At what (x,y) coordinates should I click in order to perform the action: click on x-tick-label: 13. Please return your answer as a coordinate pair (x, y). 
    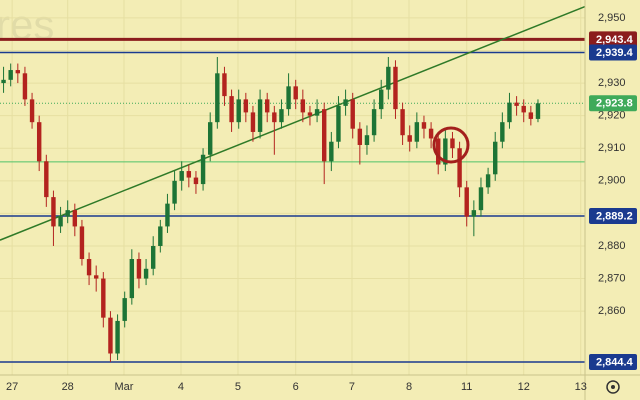
    Looking at the image, I should click on (581, 387).